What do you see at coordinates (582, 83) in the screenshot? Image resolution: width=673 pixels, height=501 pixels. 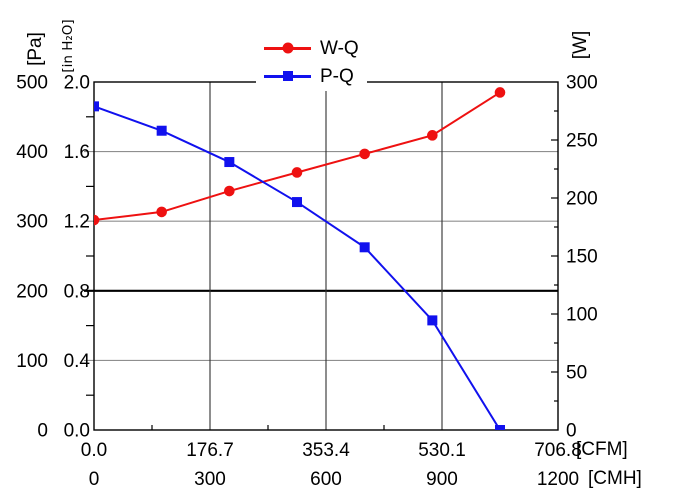 I see `y-right-w-tick-label: 300` at bounding box center [582, 83].